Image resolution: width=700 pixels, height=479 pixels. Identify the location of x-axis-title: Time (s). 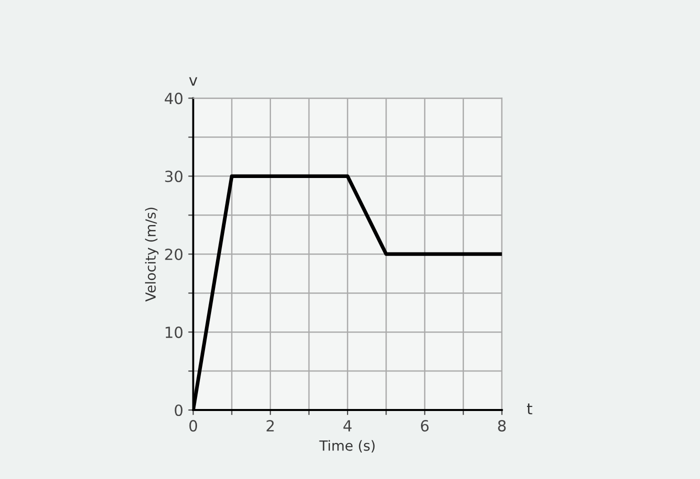
(347, 446).